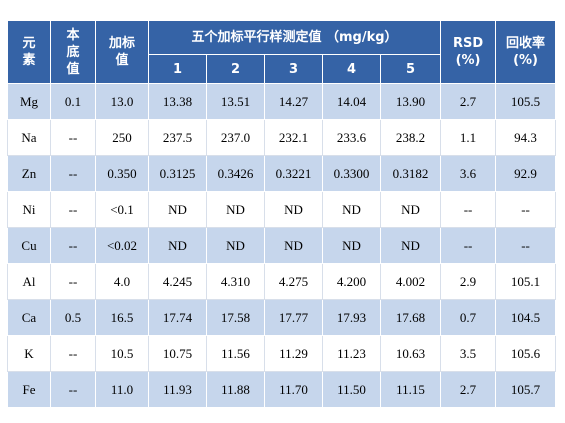 This screenshot has width=565, height=423. What do you see at coordinates (177, 173) in the screenshot?
I see `table-cell: 0.3125` at bounding box center [177, 173].